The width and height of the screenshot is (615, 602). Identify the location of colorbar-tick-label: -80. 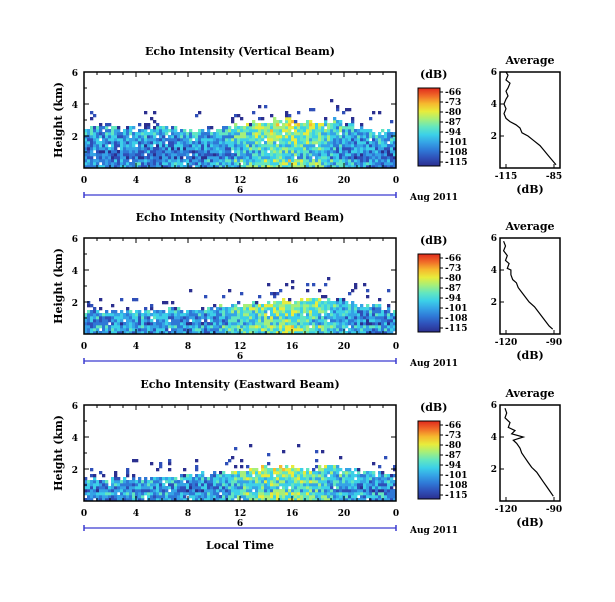
(453, 113).